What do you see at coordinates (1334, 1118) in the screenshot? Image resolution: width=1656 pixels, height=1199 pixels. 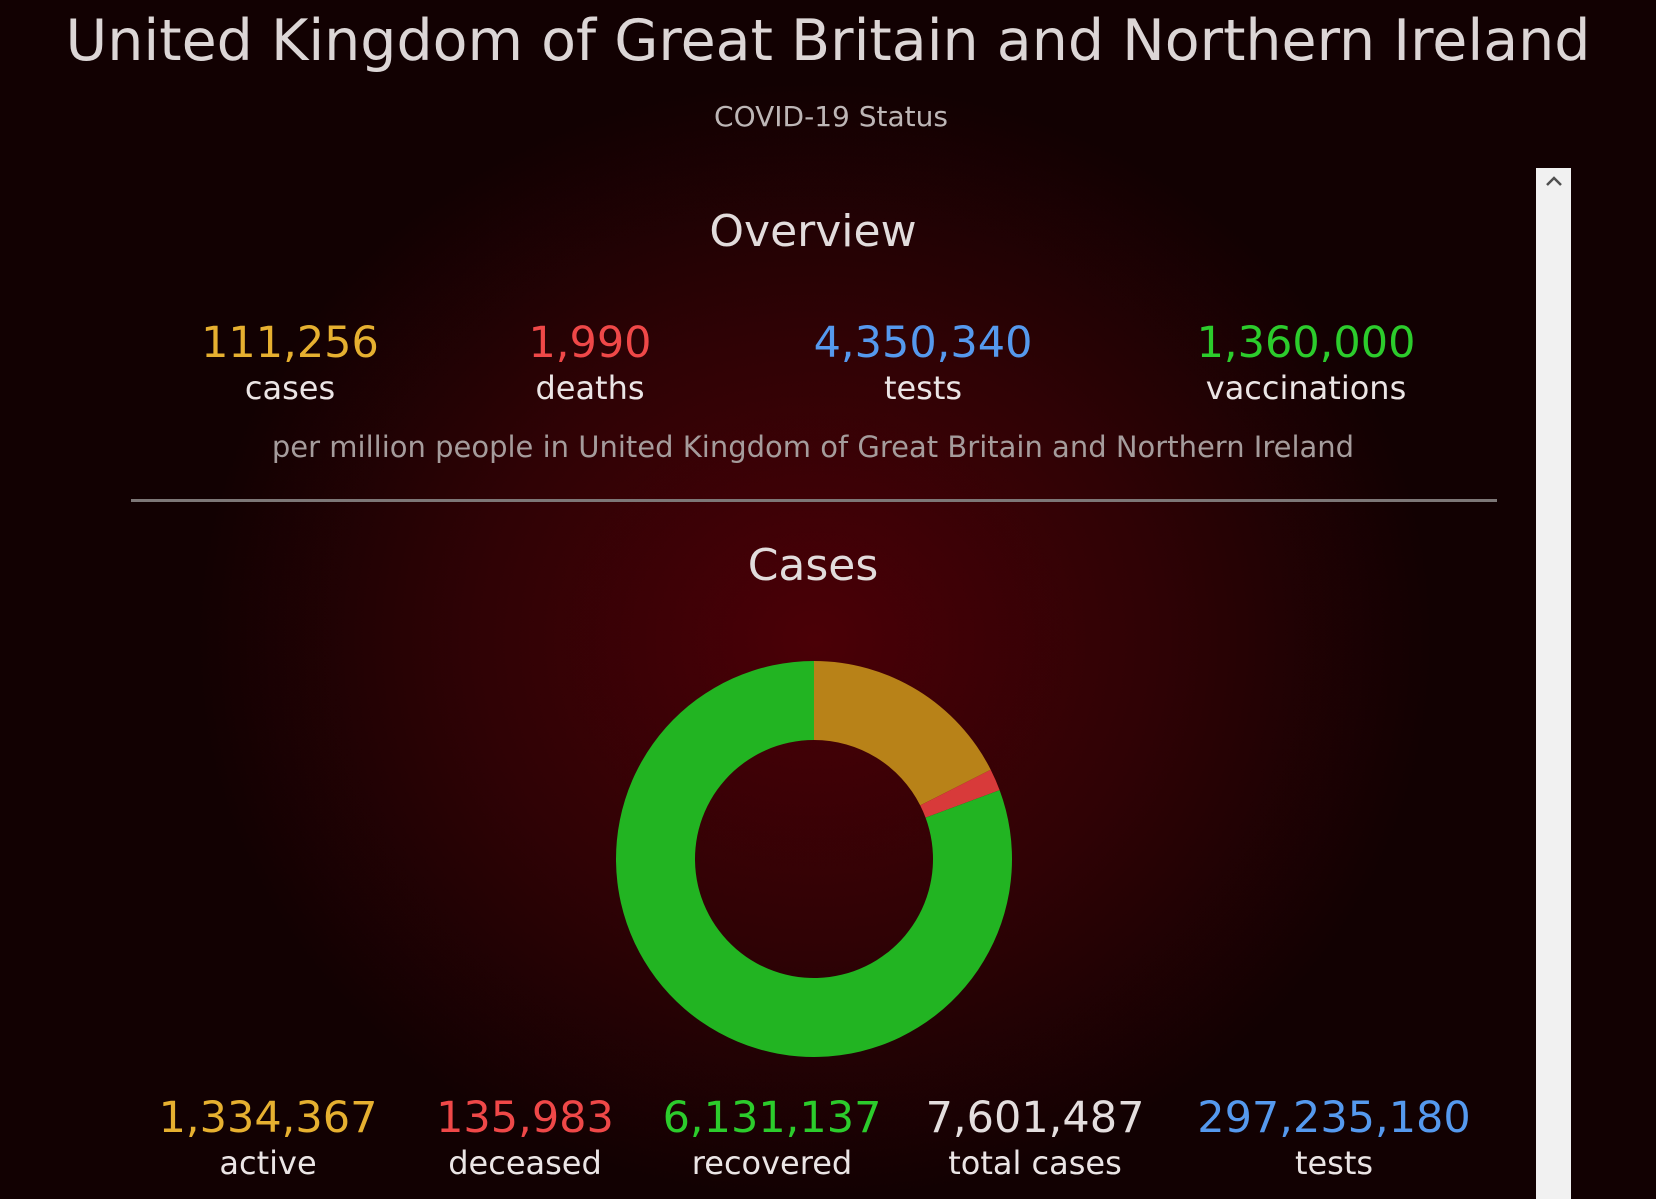 I see `cases-tests-value: 297,235,180` at bounding box center [1334, 1118].